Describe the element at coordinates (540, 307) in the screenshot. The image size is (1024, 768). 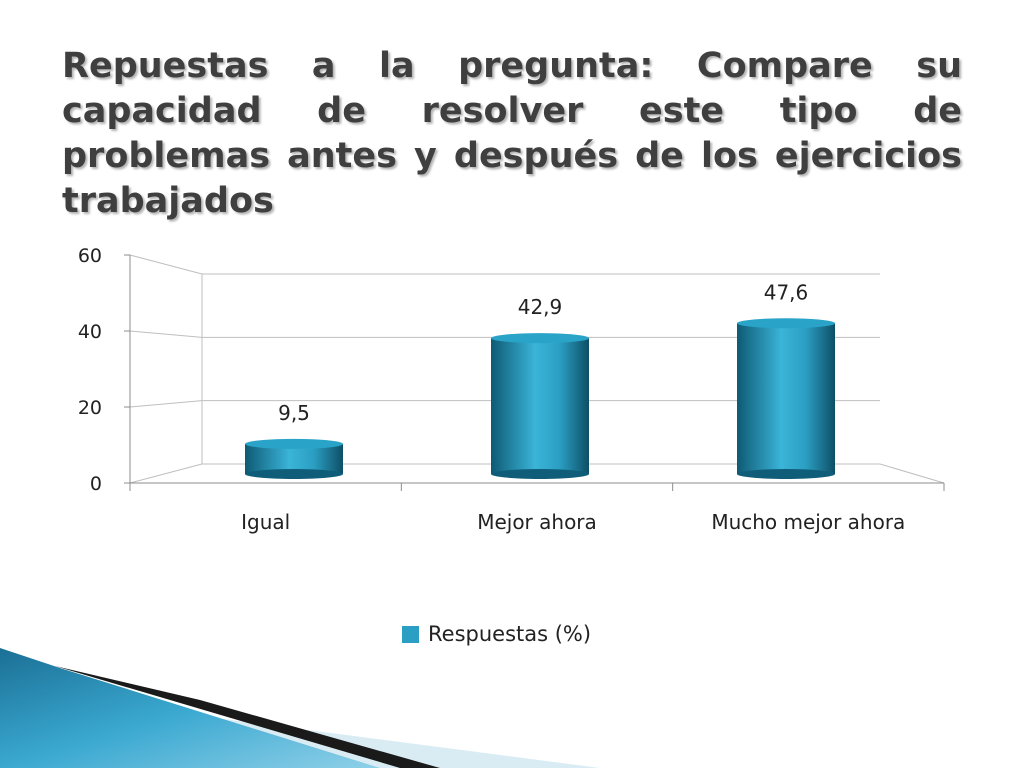
I see `data-label: 42,9` at that location.